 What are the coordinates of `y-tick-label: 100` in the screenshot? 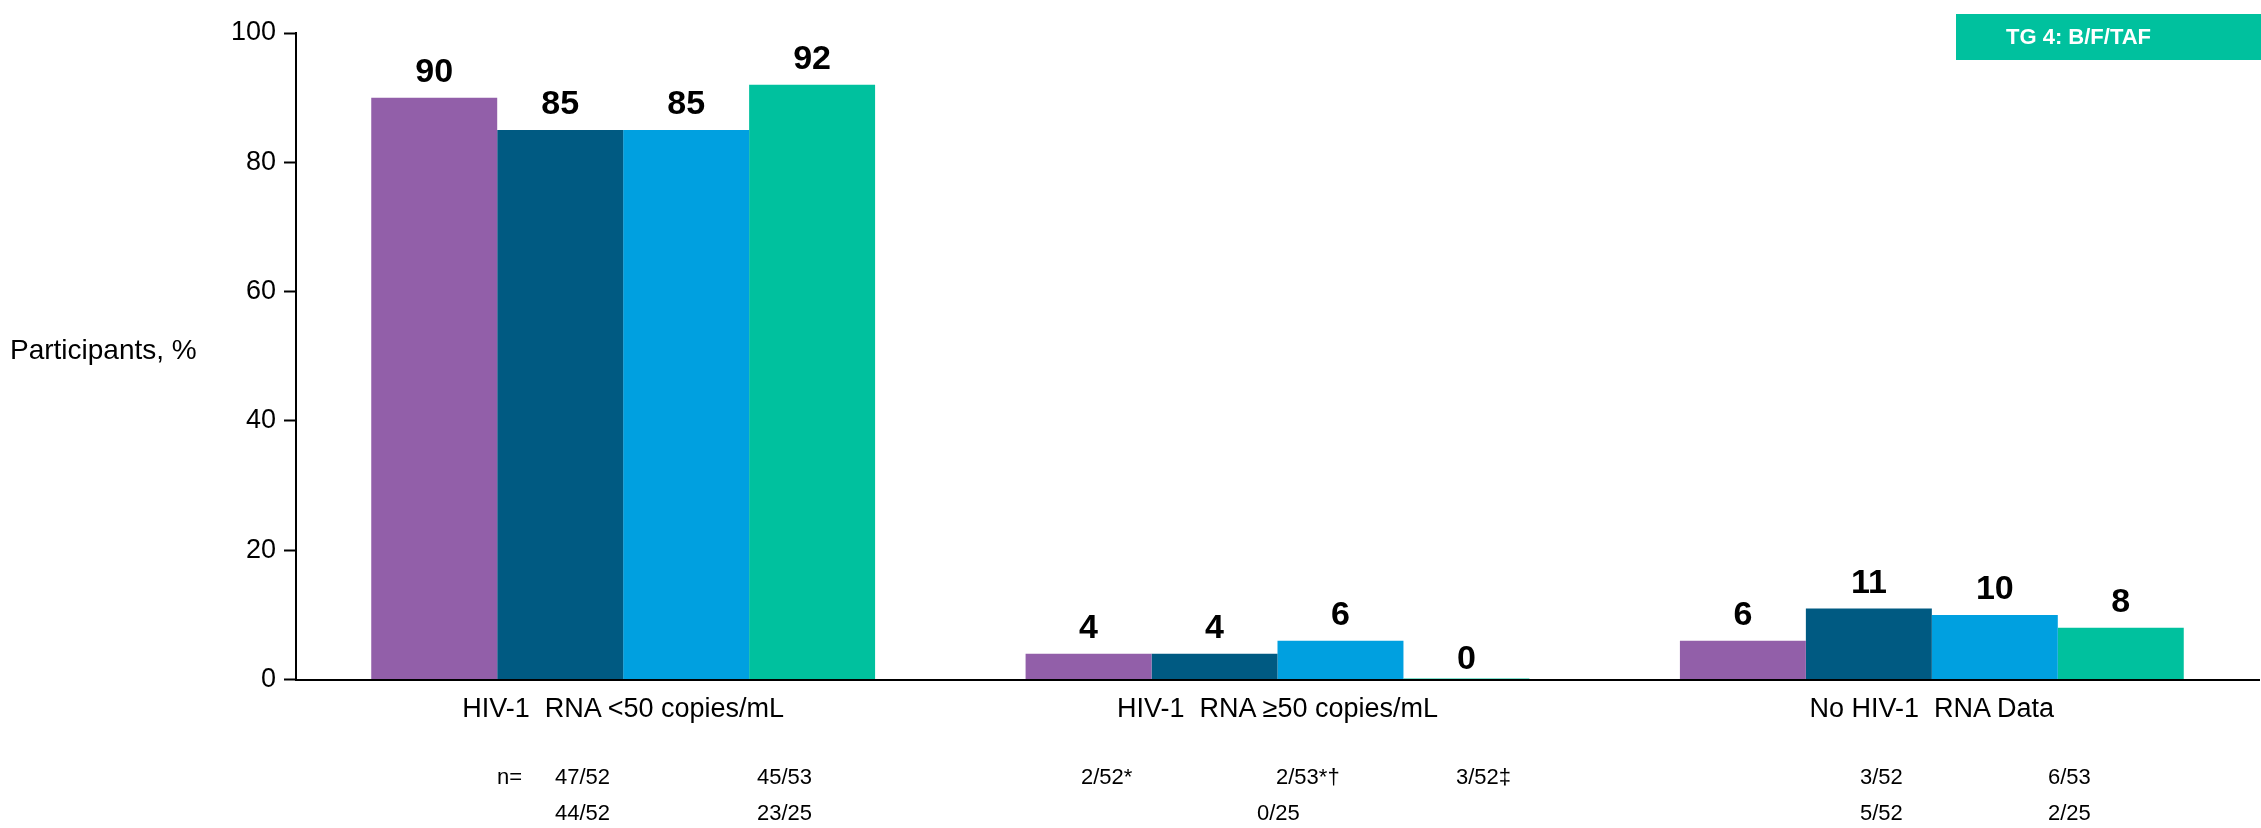 It's located at (253, 31).